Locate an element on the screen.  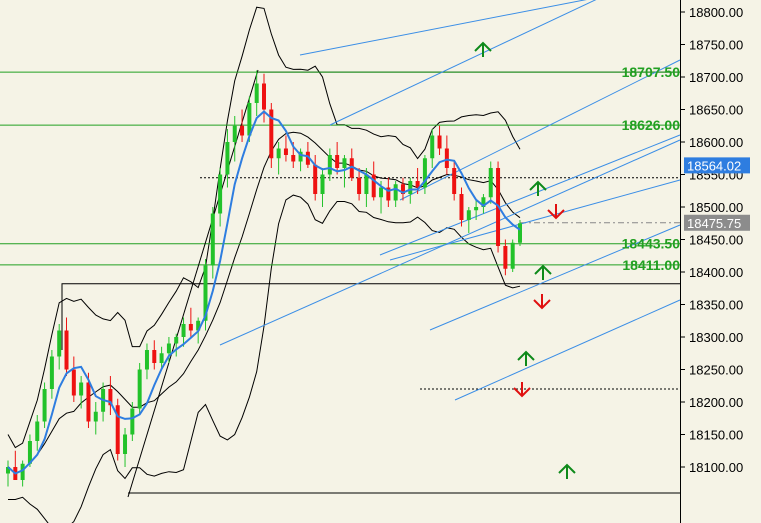
level-labels: 18707.50 18626.00 18443.50 18411.00 is located at coordinates (651, 168).